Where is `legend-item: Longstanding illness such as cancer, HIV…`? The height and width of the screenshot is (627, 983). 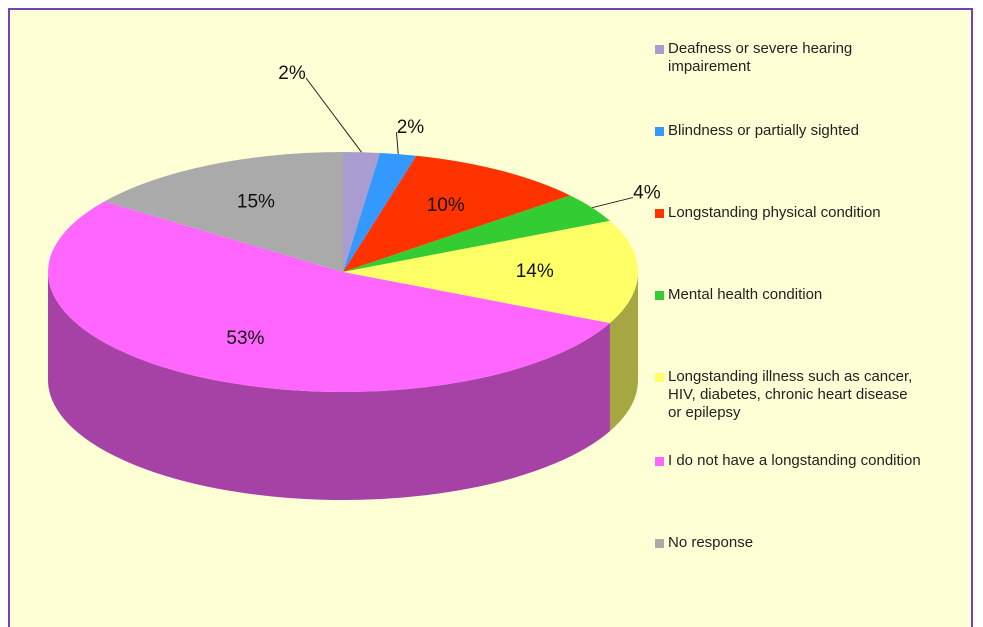 legend-item: Longstanding illness such as cancer, HIV… is located at coordinates (790, 395).